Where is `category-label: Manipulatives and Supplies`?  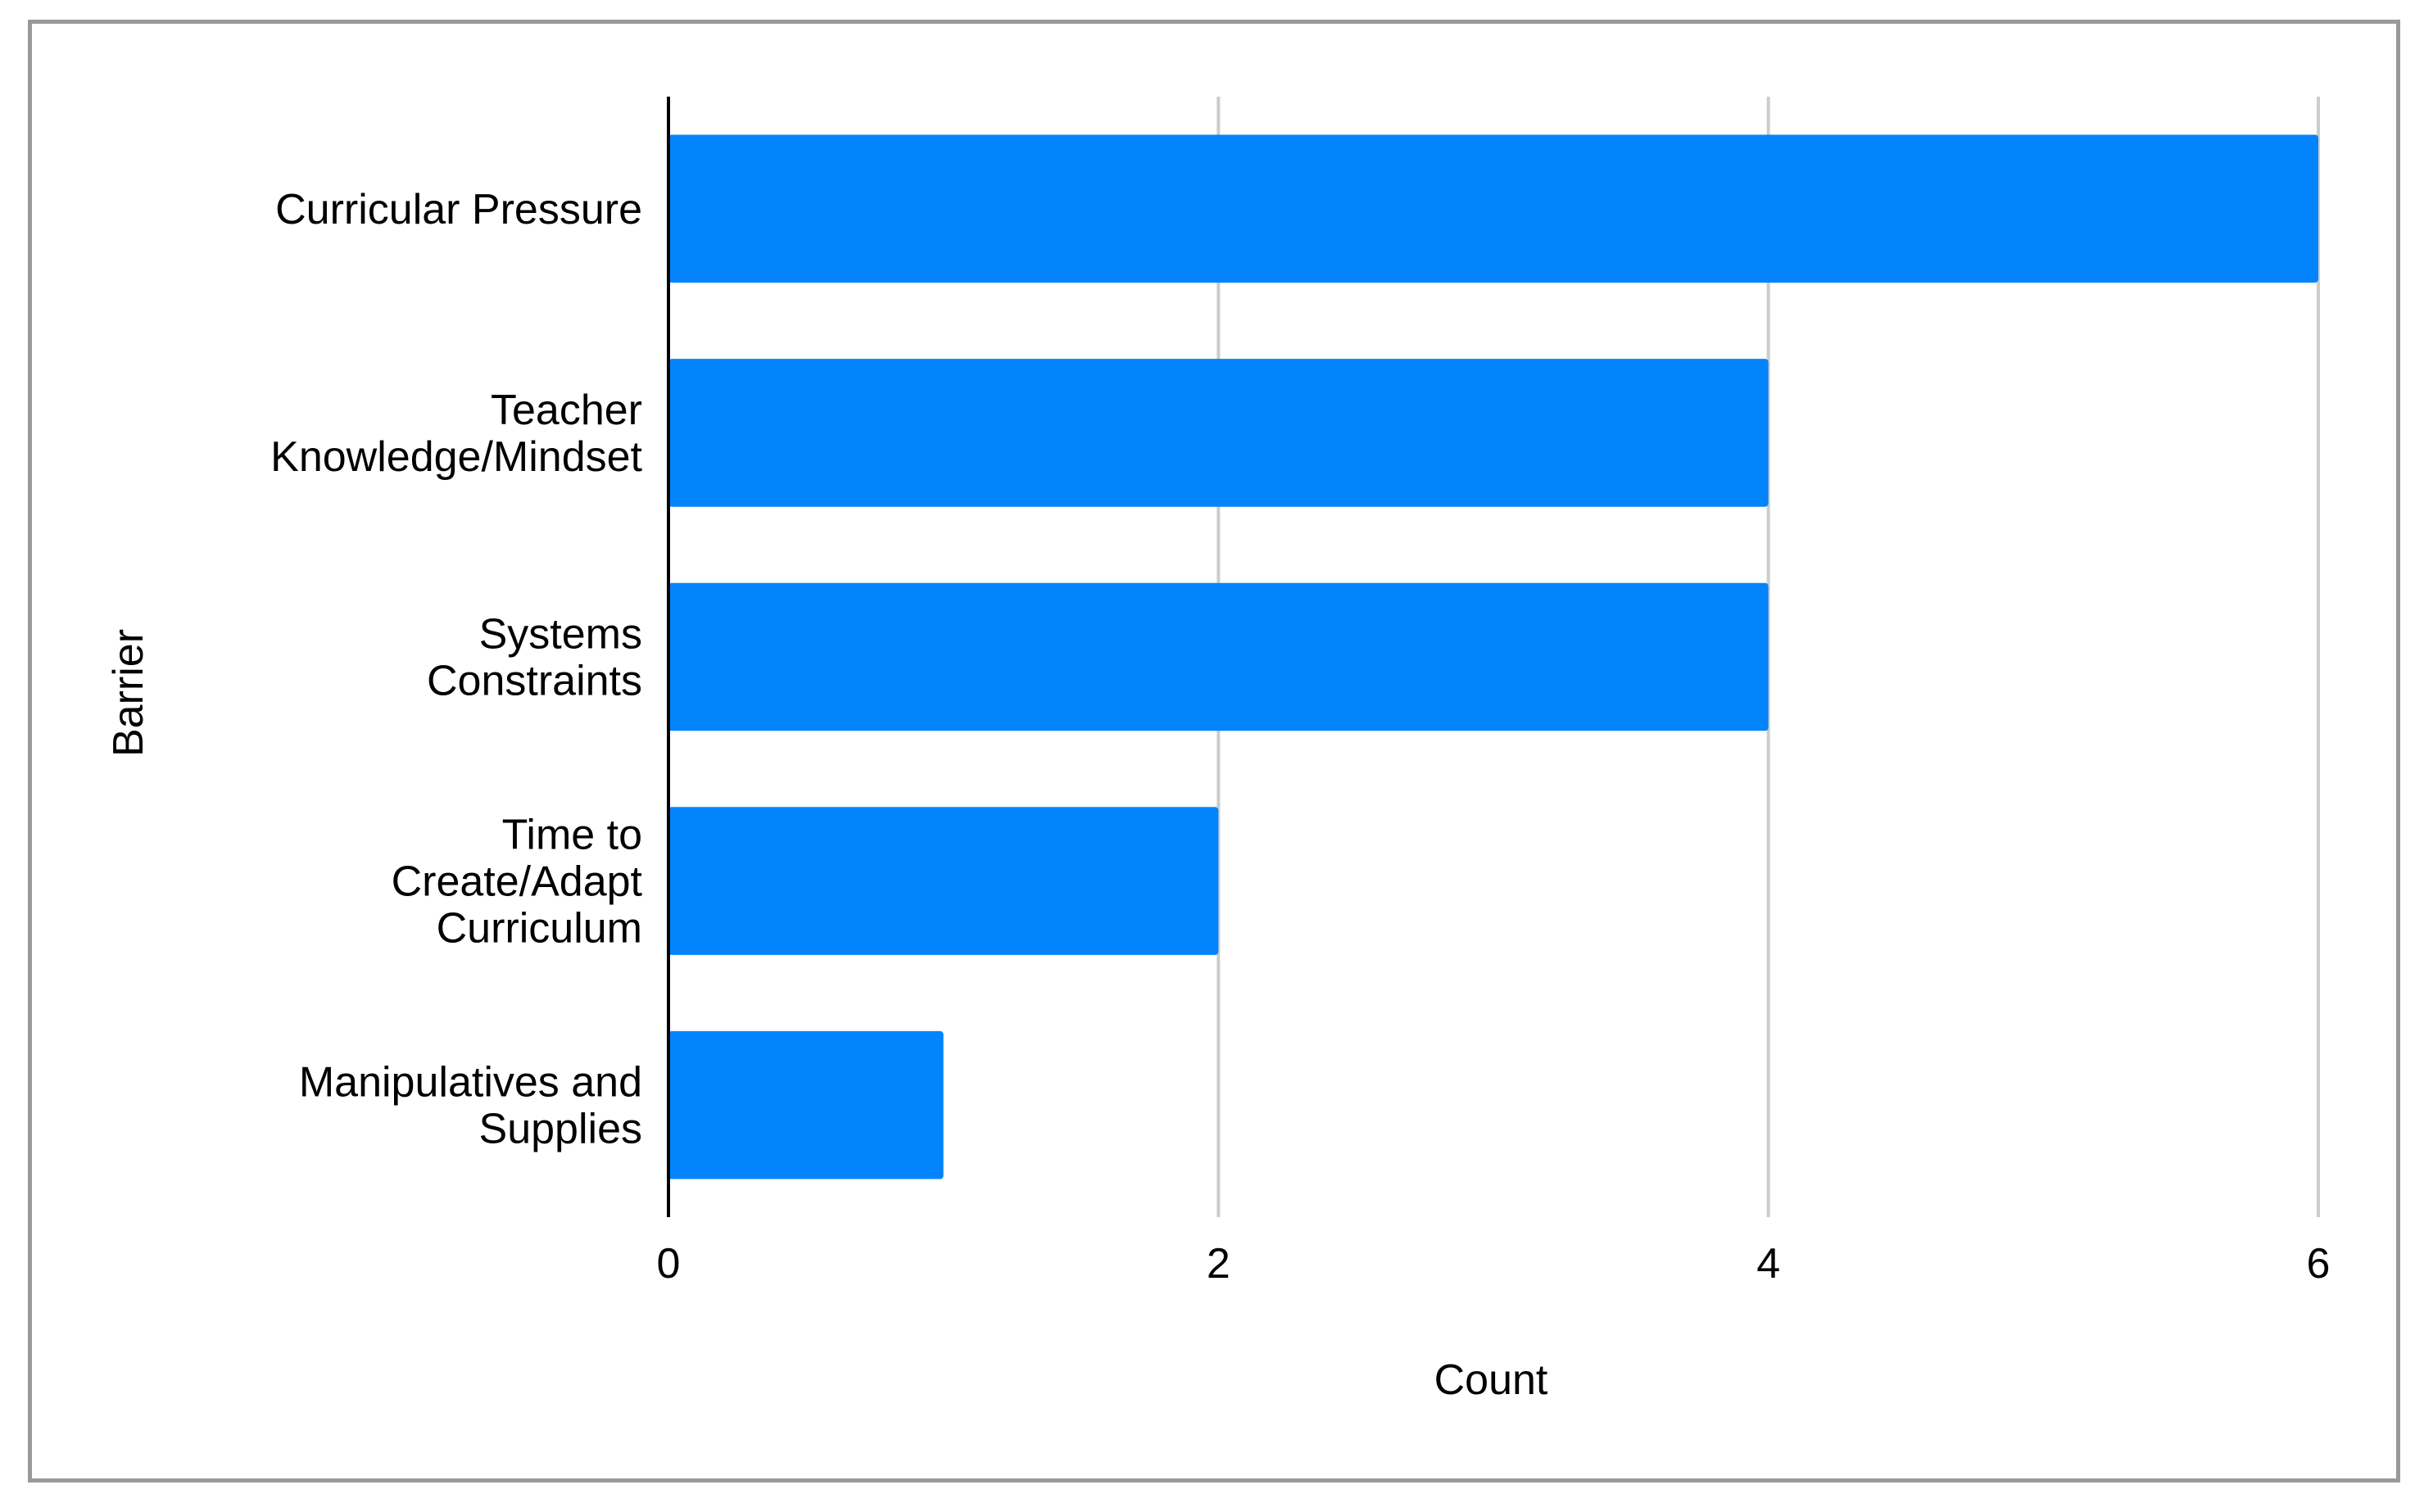
category-label: Manipulatives and Supplies is located at coordinates (470, 1106).